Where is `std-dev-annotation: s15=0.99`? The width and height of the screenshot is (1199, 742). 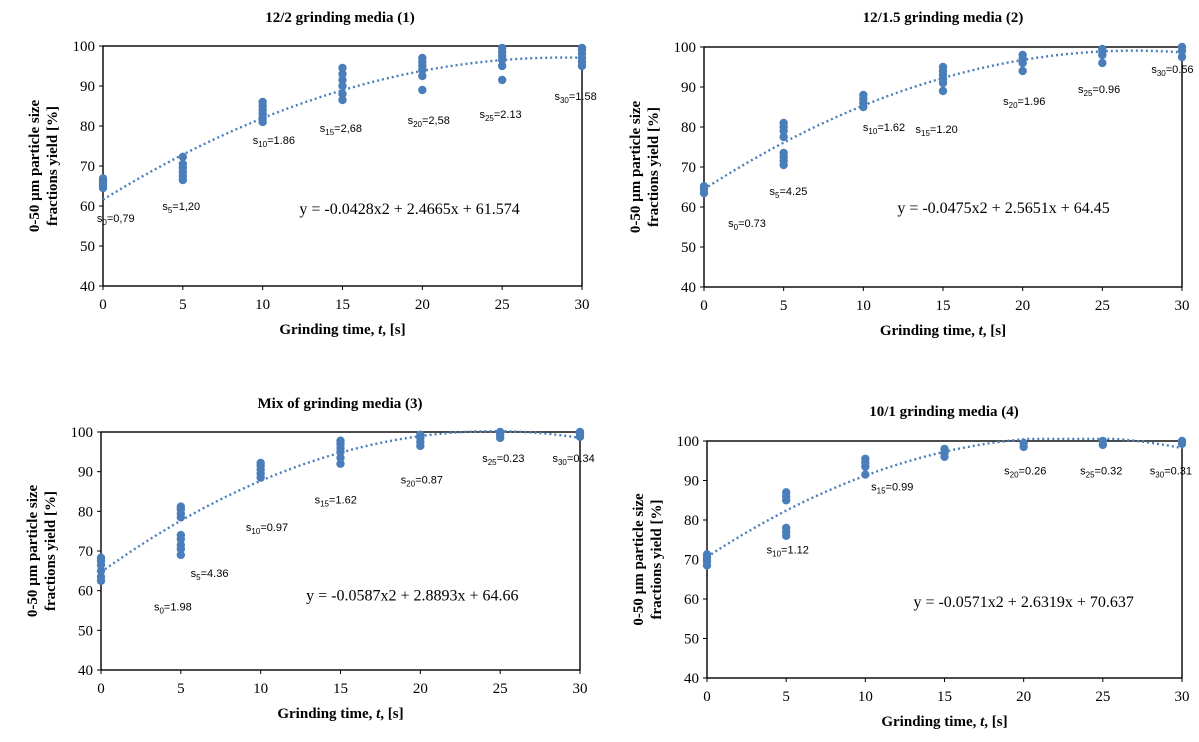
std-dev-annotation: s15=0.99 is located at coordinates (892, 488).